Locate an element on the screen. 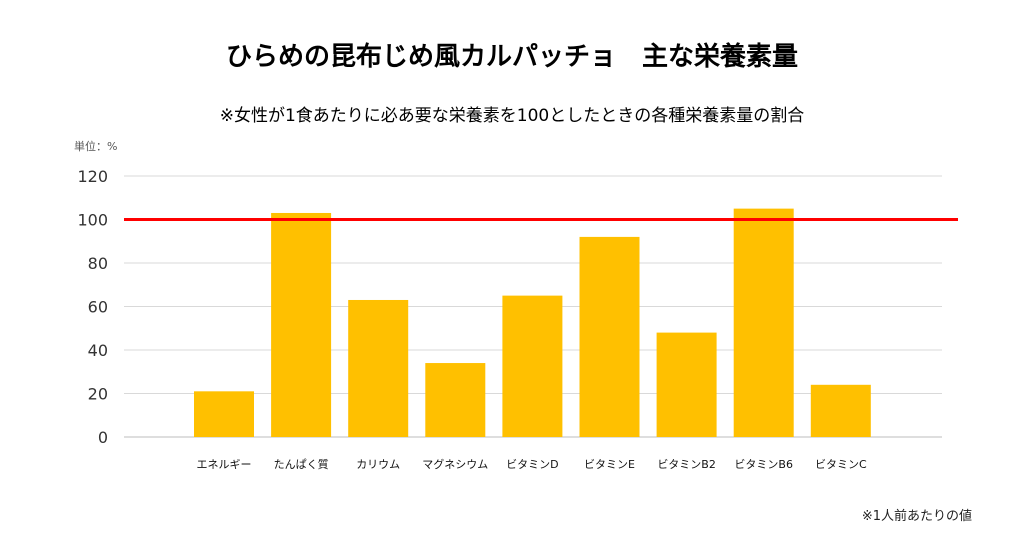 This screenshot has height=541, width=1024. y-tick-label: 0 is located at coordinates (103, 437).